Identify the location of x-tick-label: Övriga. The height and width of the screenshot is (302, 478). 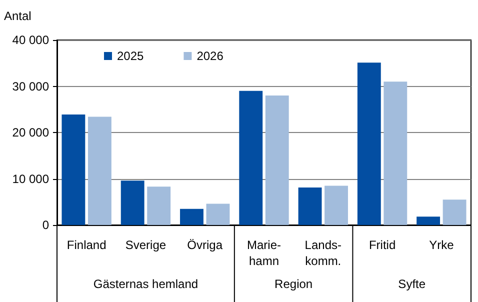
(205, 245).